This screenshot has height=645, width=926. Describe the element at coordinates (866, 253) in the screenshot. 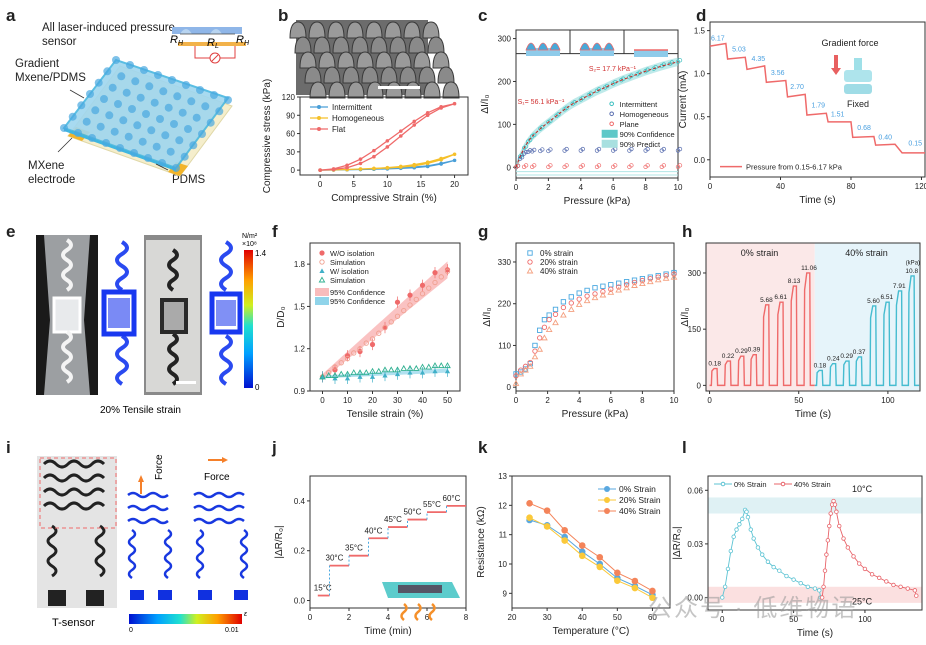

I see `region-label: 40% strain` at that location.